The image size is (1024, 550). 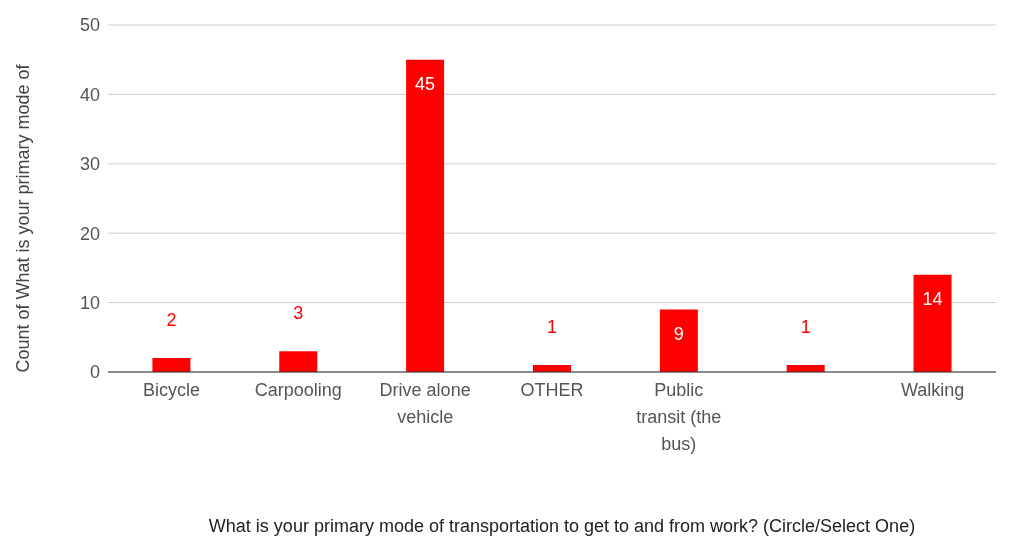 I want to click on y-tick-label: 0, so click(x=94, y=372).